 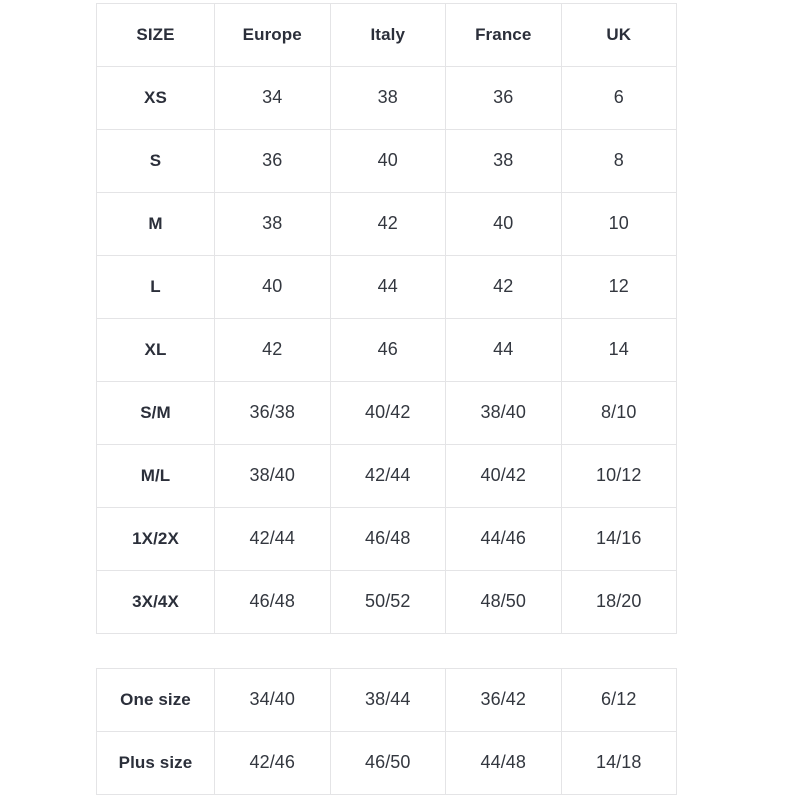 I want to click on size-value-cell-italy: 40, so click(x=387, y=161).